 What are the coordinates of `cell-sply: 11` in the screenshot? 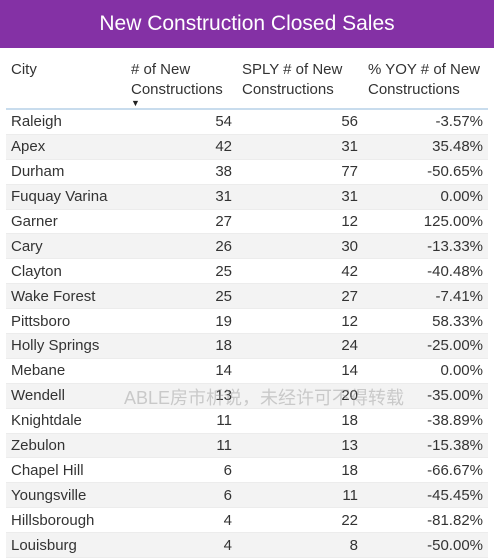 It's located at (300, 495).